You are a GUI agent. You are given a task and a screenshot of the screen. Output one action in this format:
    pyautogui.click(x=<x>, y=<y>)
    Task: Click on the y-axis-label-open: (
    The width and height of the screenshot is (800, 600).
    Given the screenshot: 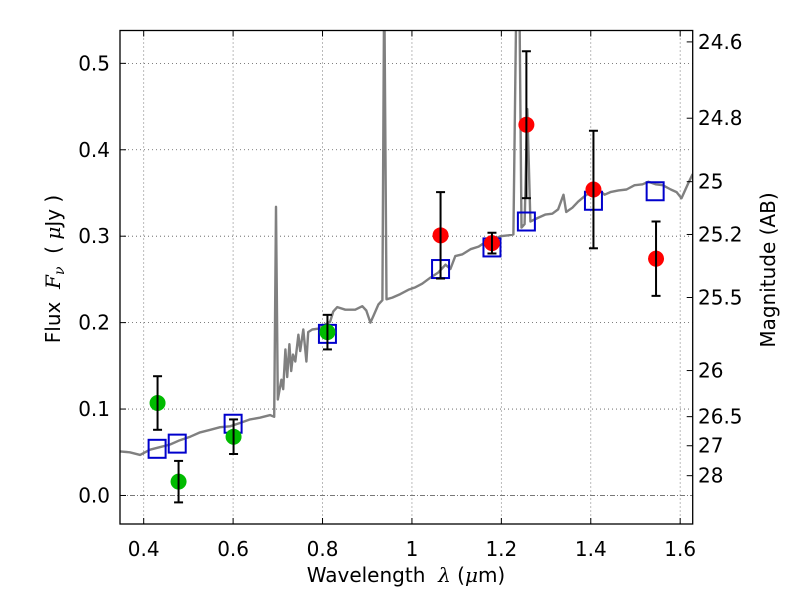 What is the action you would take?
    pyautogui.click(x=53, y=253)
    